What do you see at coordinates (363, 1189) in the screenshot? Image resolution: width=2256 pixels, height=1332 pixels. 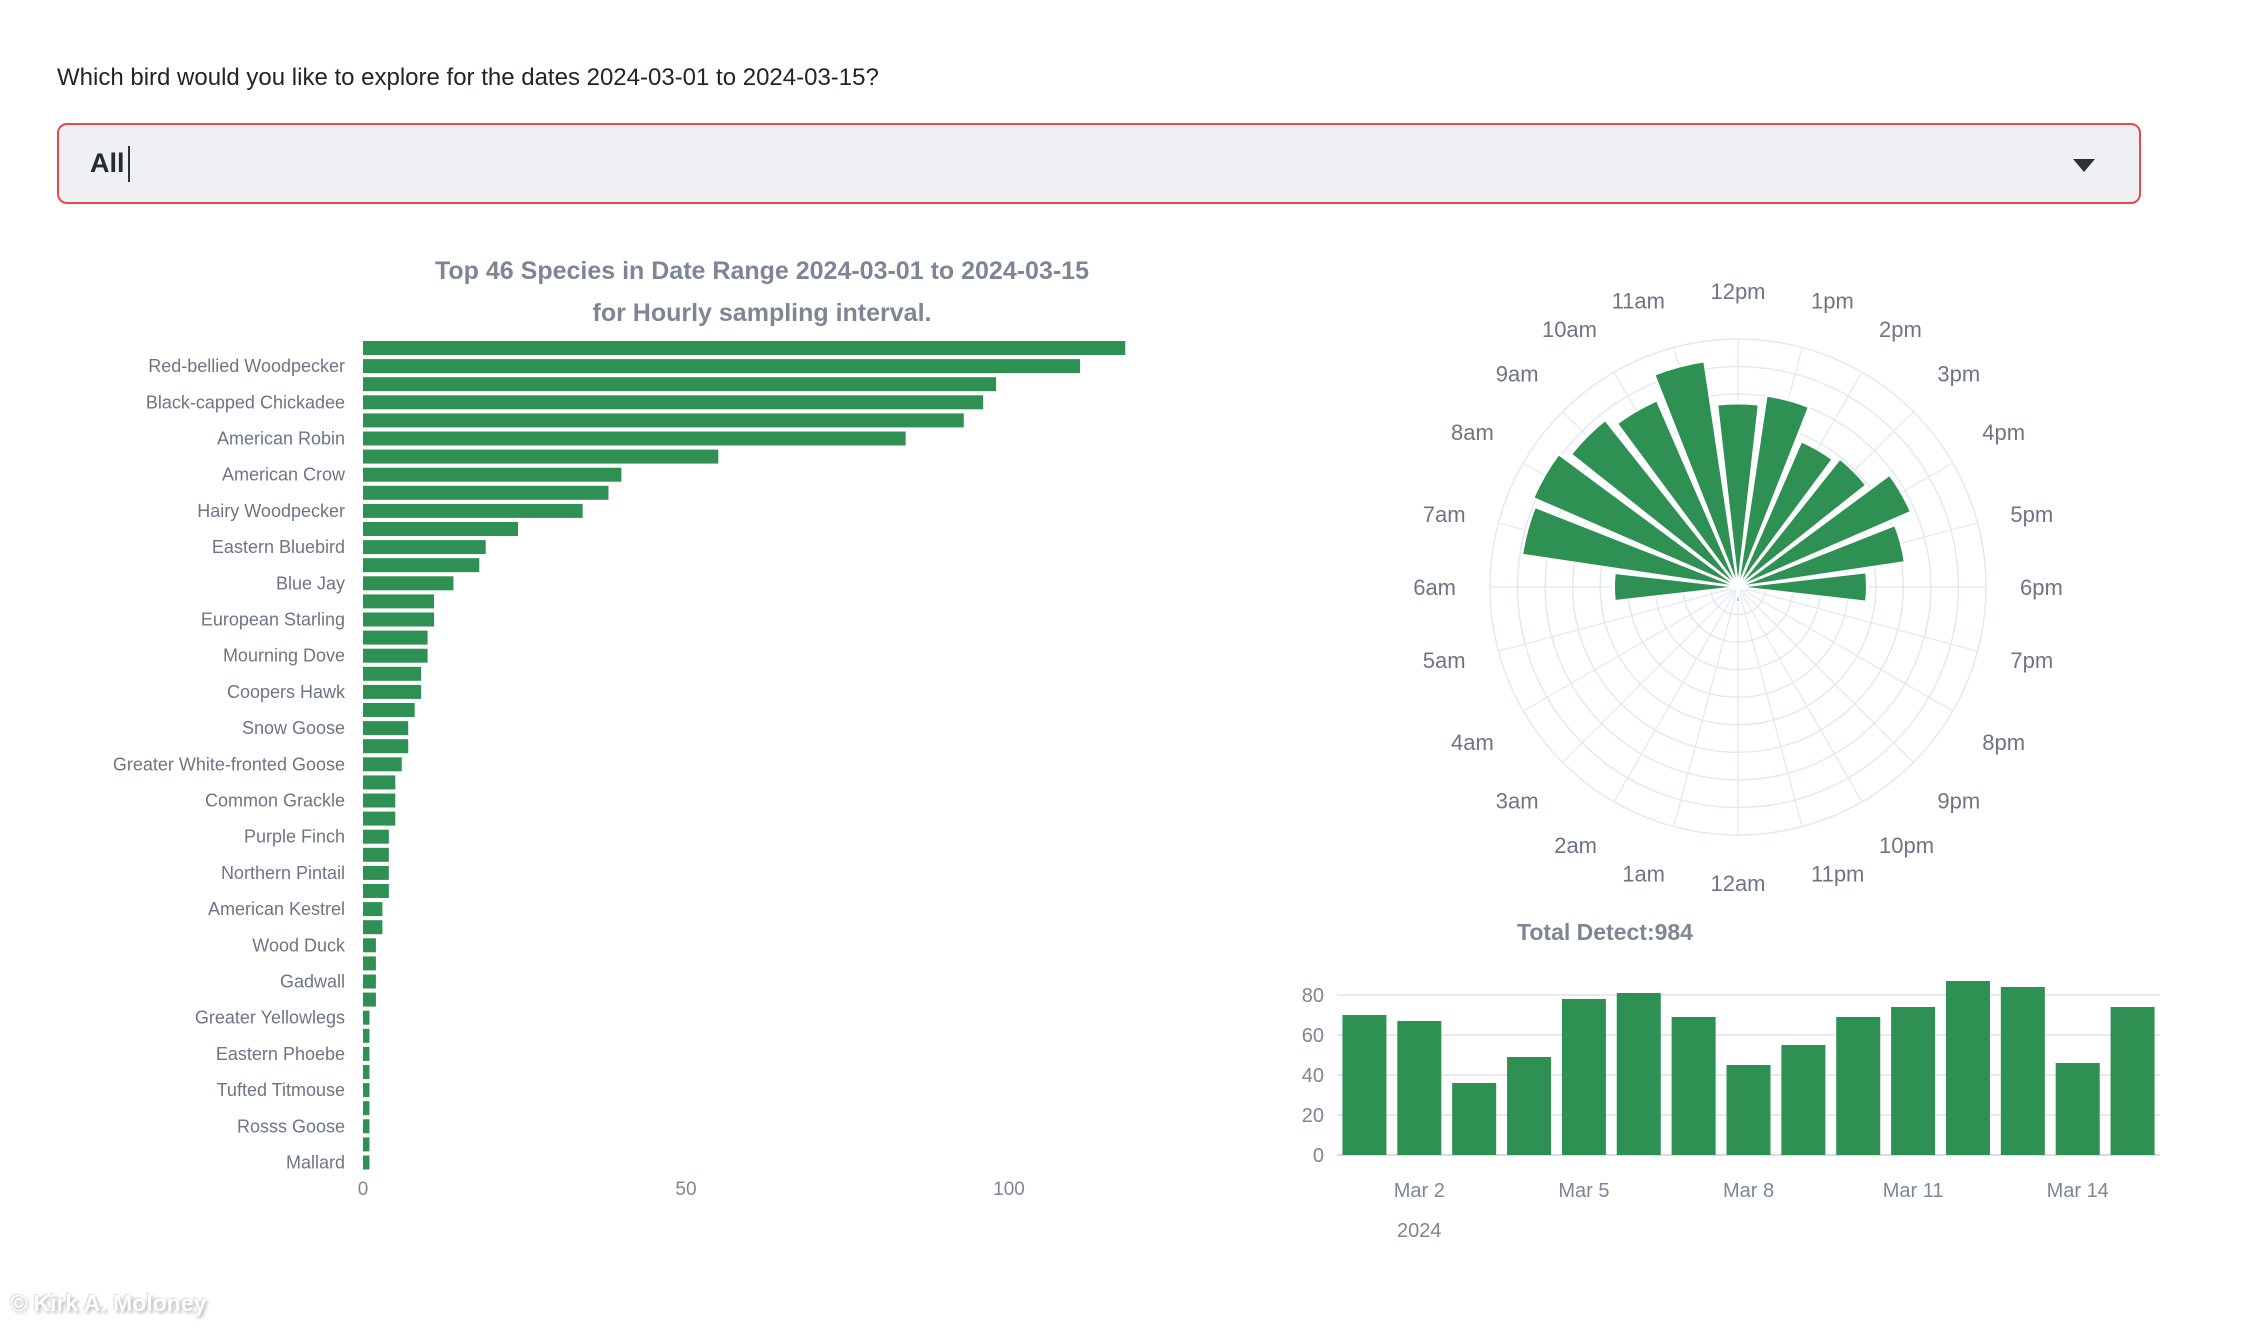 I see `species-xtick: 0` at bounding box center [363, 1189].